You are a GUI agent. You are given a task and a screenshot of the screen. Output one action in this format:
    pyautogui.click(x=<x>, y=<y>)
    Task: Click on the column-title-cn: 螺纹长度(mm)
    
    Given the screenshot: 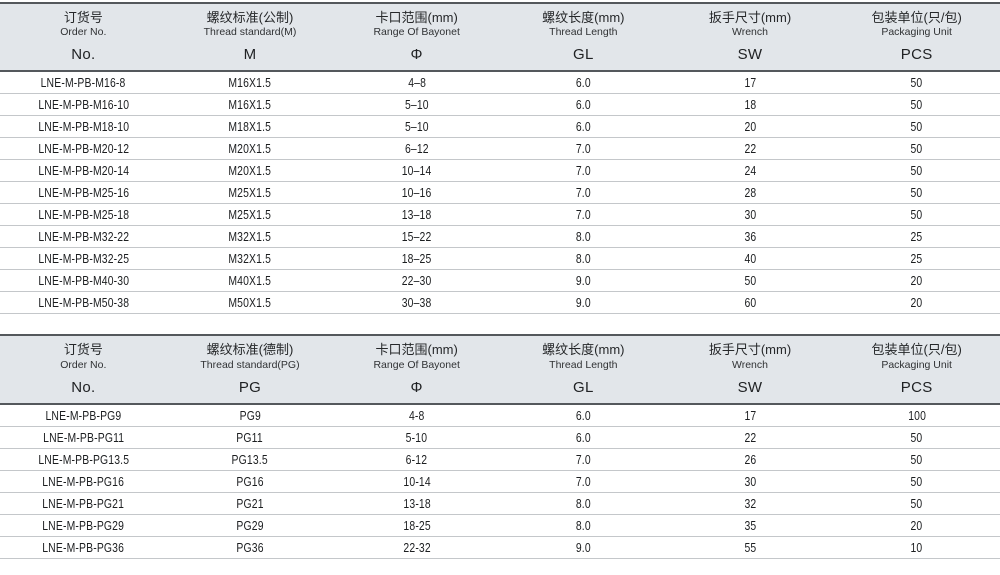 What is the action you would take?
    pyautogui.click(x=583, y=17)
    